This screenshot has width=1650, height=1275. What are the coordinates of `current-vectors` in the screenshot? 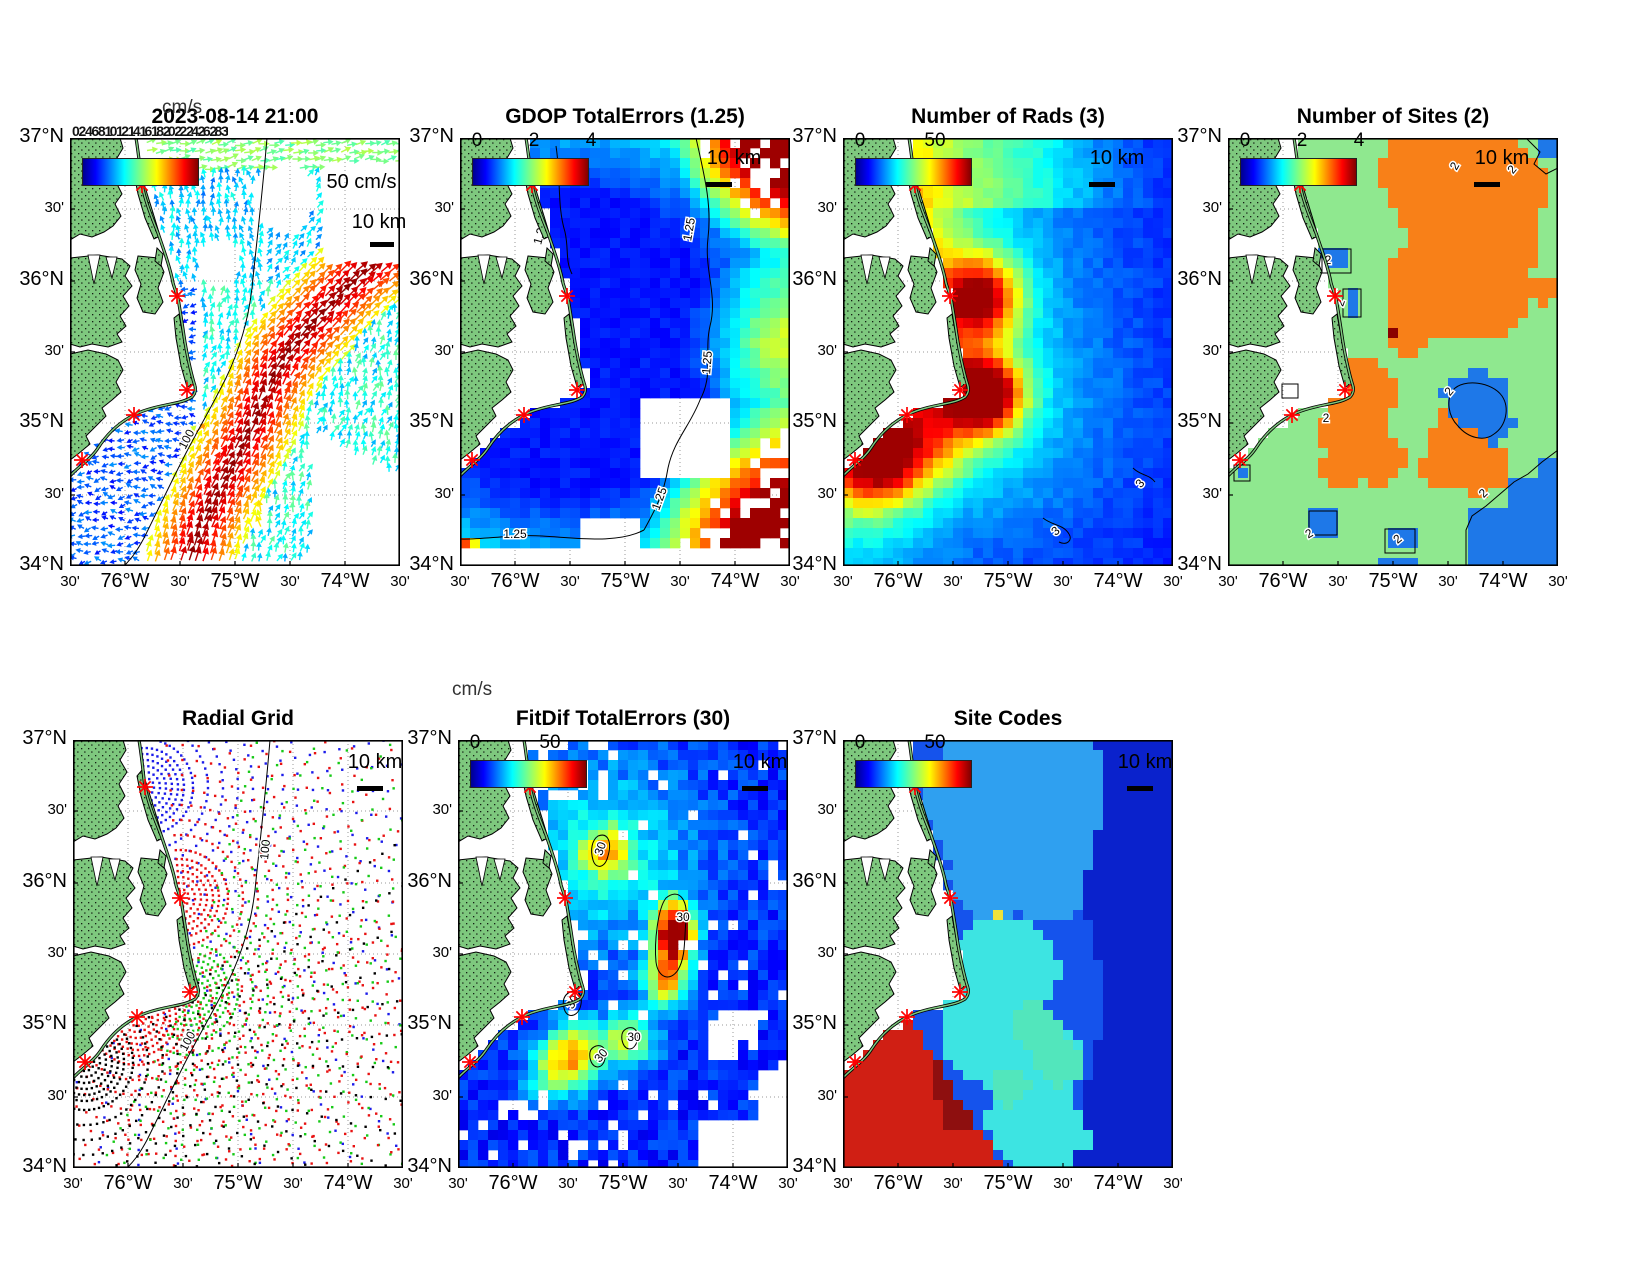 It's located at (235, 352).